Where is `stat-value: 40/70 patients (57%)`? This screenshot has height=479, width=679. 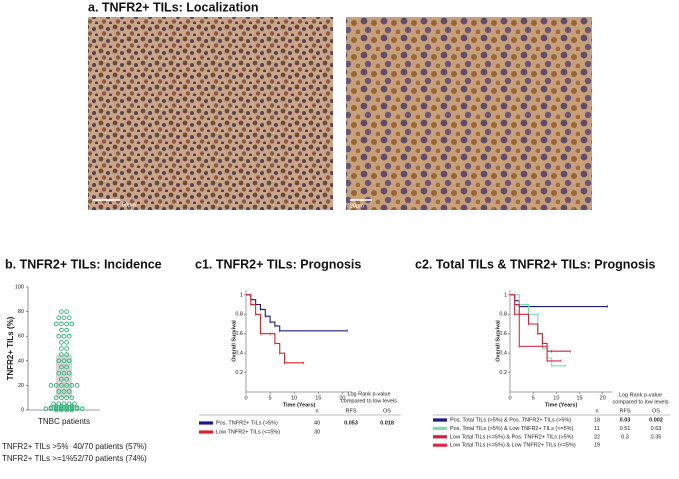
stat-value: 40/70 patients (57%) is located at coordinates (110, 446).